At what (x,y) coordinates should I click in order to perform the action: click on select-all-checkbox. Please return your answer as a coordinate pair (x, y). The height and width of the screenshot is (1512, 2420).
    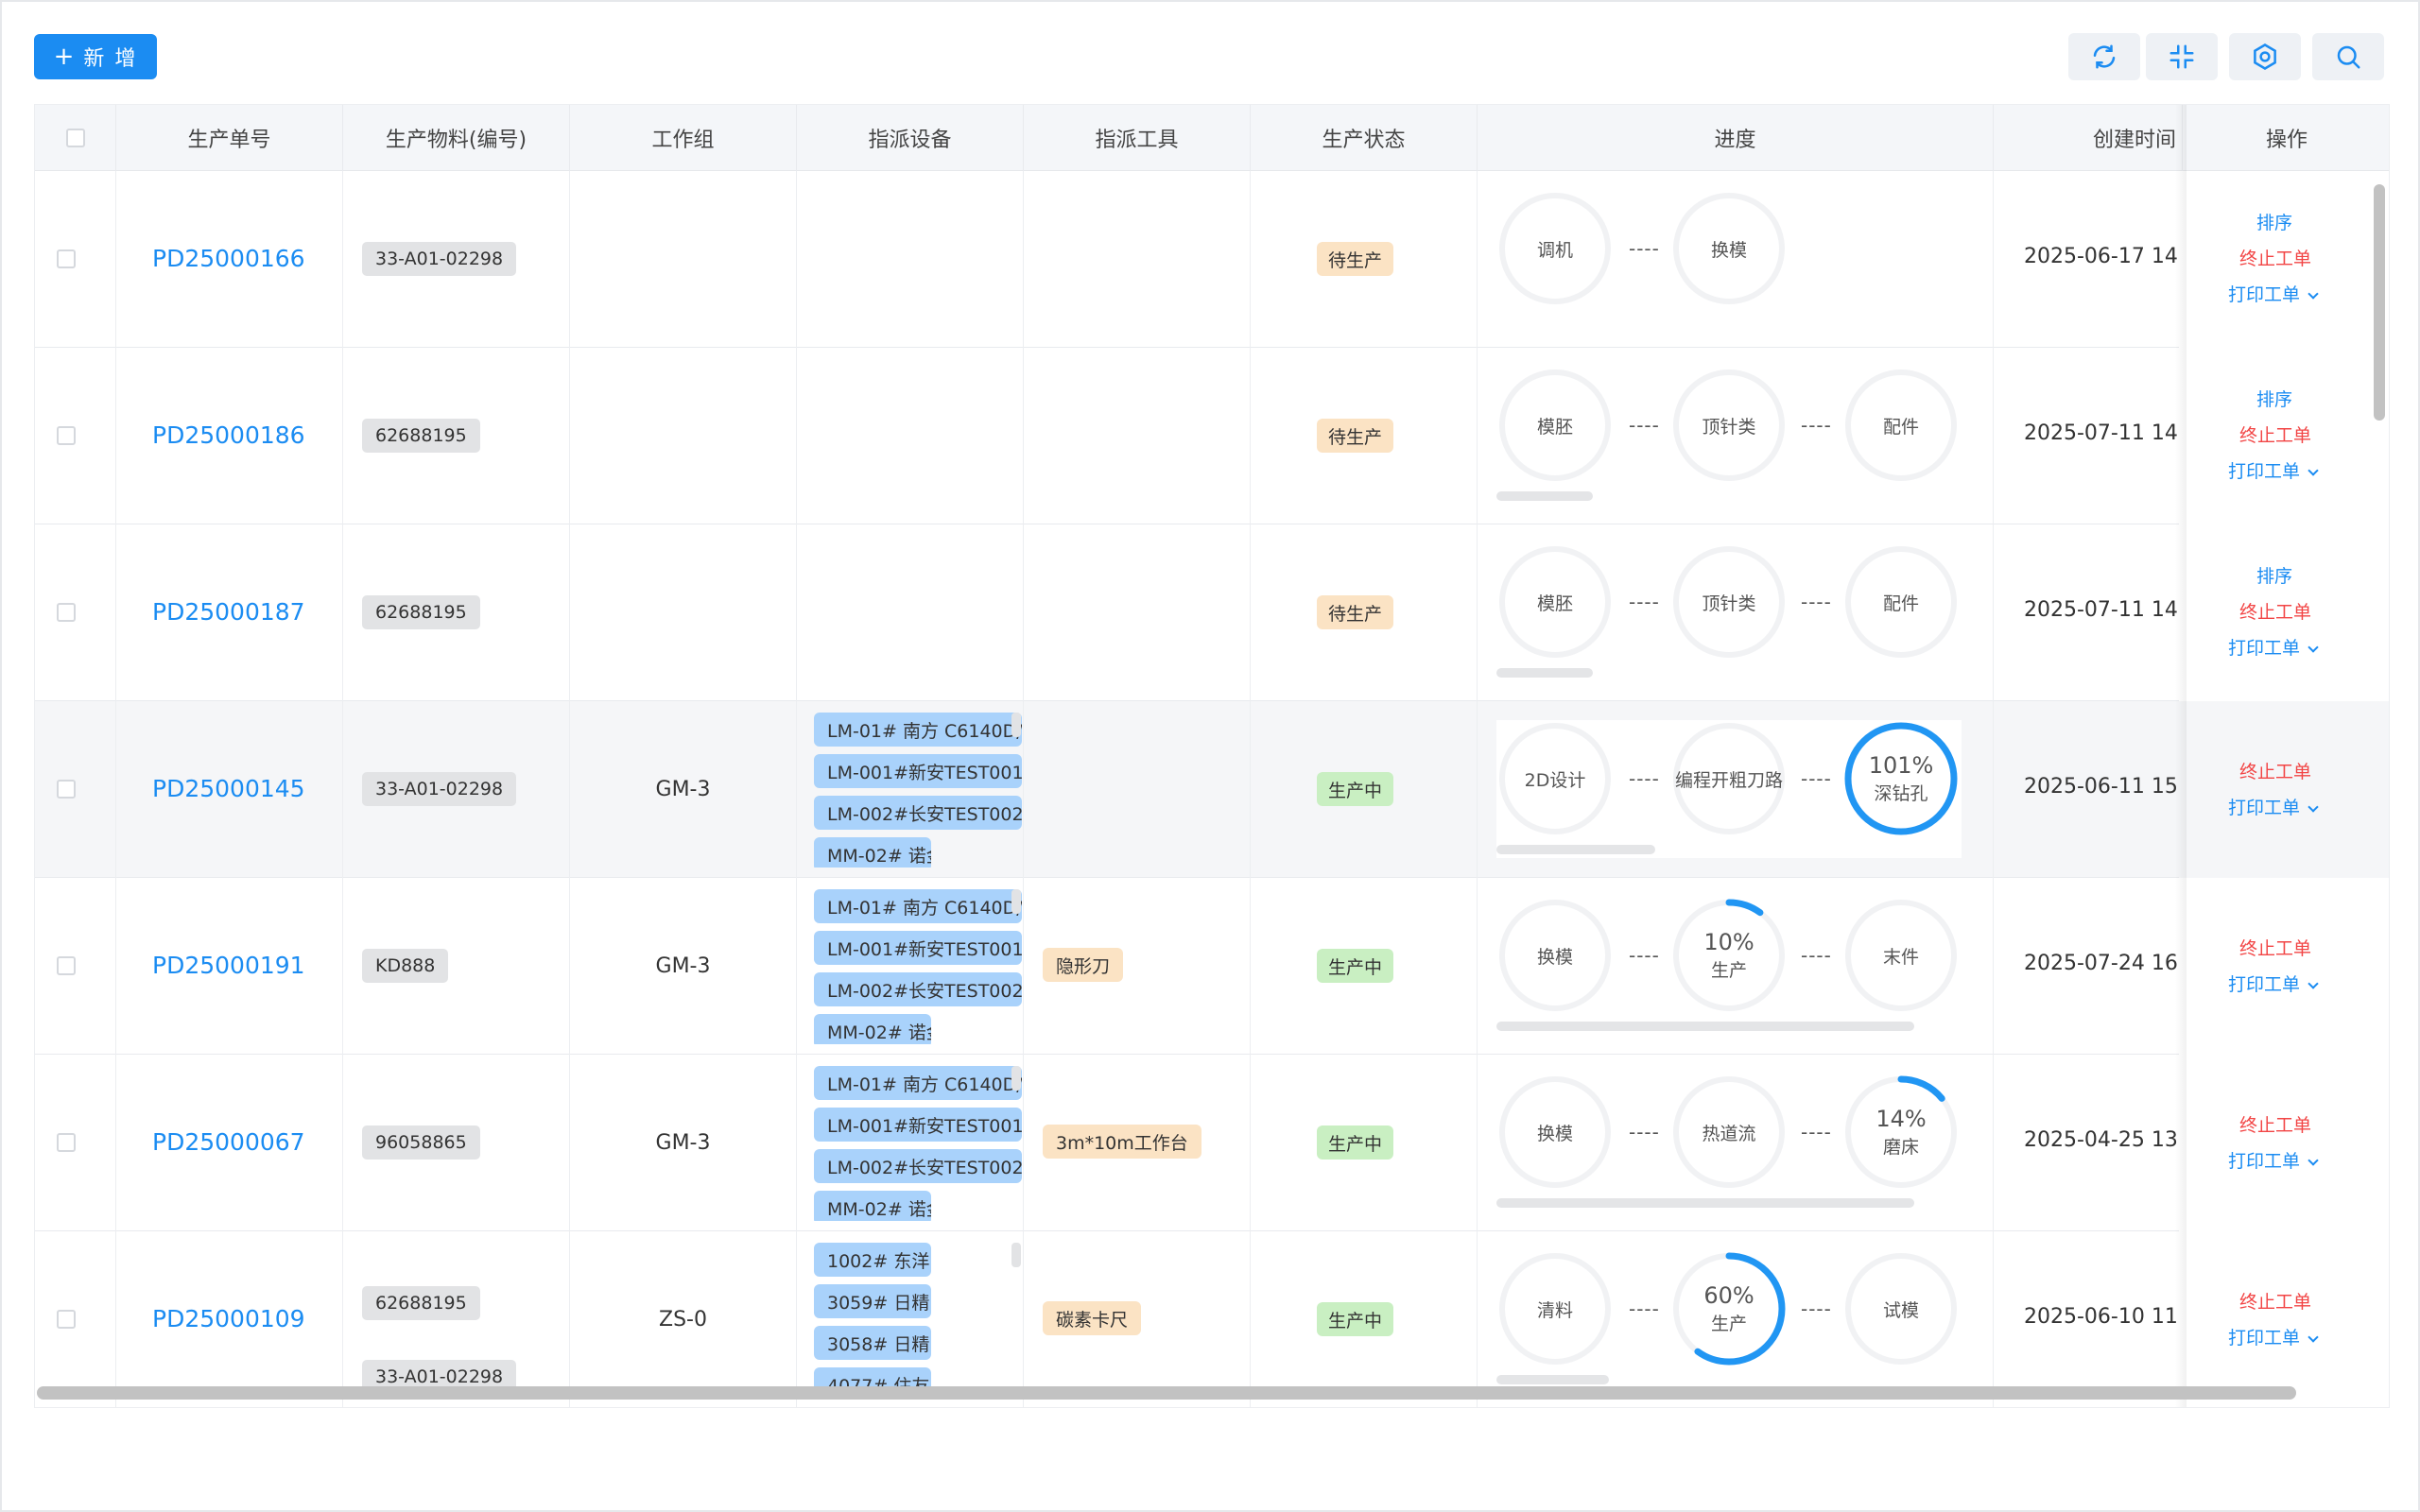
    Looking at the image, I should click on (75, 138).